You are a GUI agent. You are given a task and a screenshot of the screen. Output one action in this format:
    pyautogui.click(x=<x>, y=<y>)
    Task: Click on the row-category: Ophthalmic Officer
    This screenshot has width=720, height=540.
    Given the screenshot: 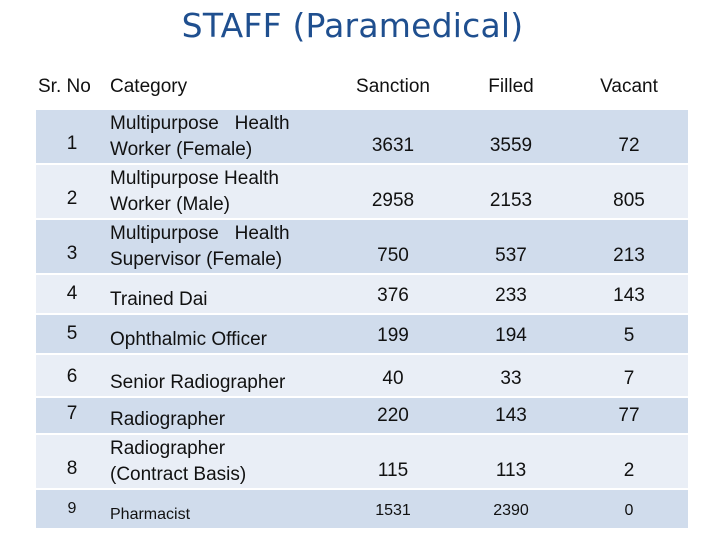 What is the action you would take?
    pyautogui.click(x=221, y=334)
    